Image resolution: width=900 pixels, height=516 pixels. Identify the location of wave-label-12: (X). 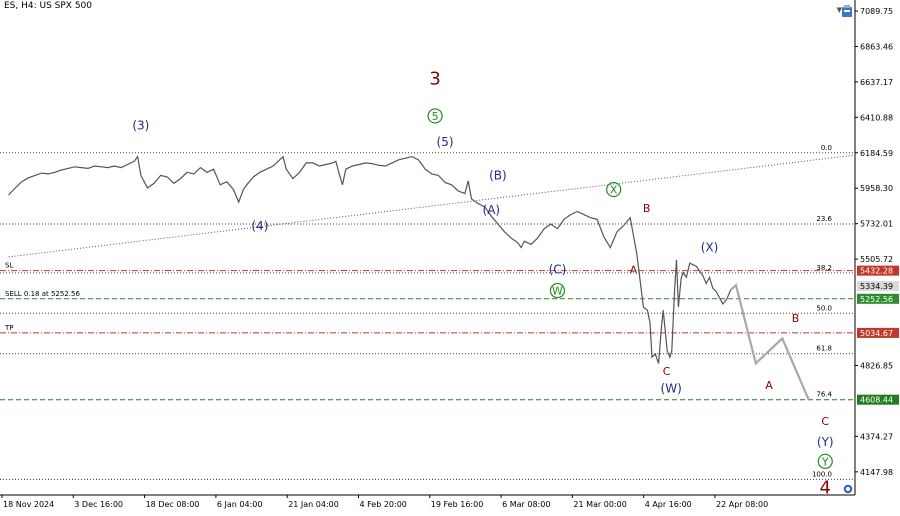
(710, 248).